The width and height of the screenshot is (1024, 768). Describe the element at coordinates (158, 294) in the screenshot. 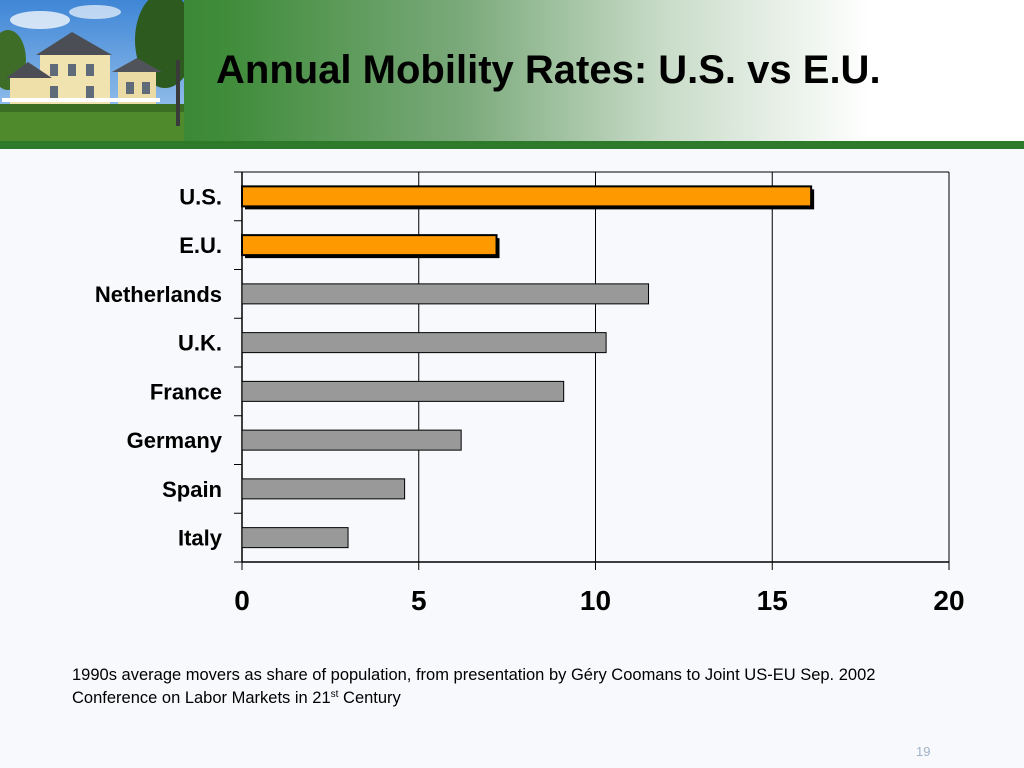

I see `category-label-netherlands: Netherlands` at that location.